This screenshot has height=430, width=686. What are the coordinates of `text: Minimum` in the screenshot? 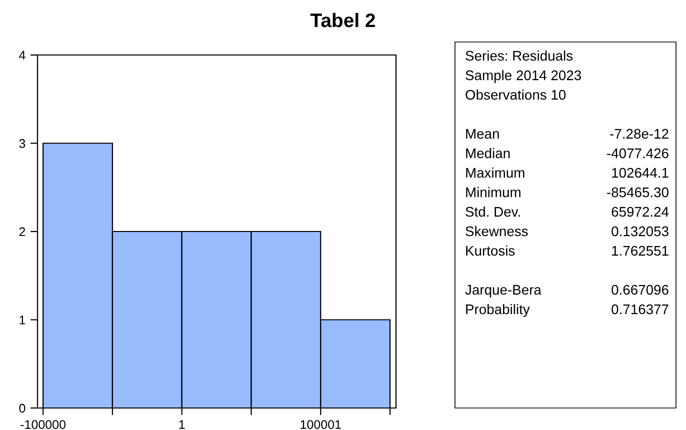 It's located at (493, 192).